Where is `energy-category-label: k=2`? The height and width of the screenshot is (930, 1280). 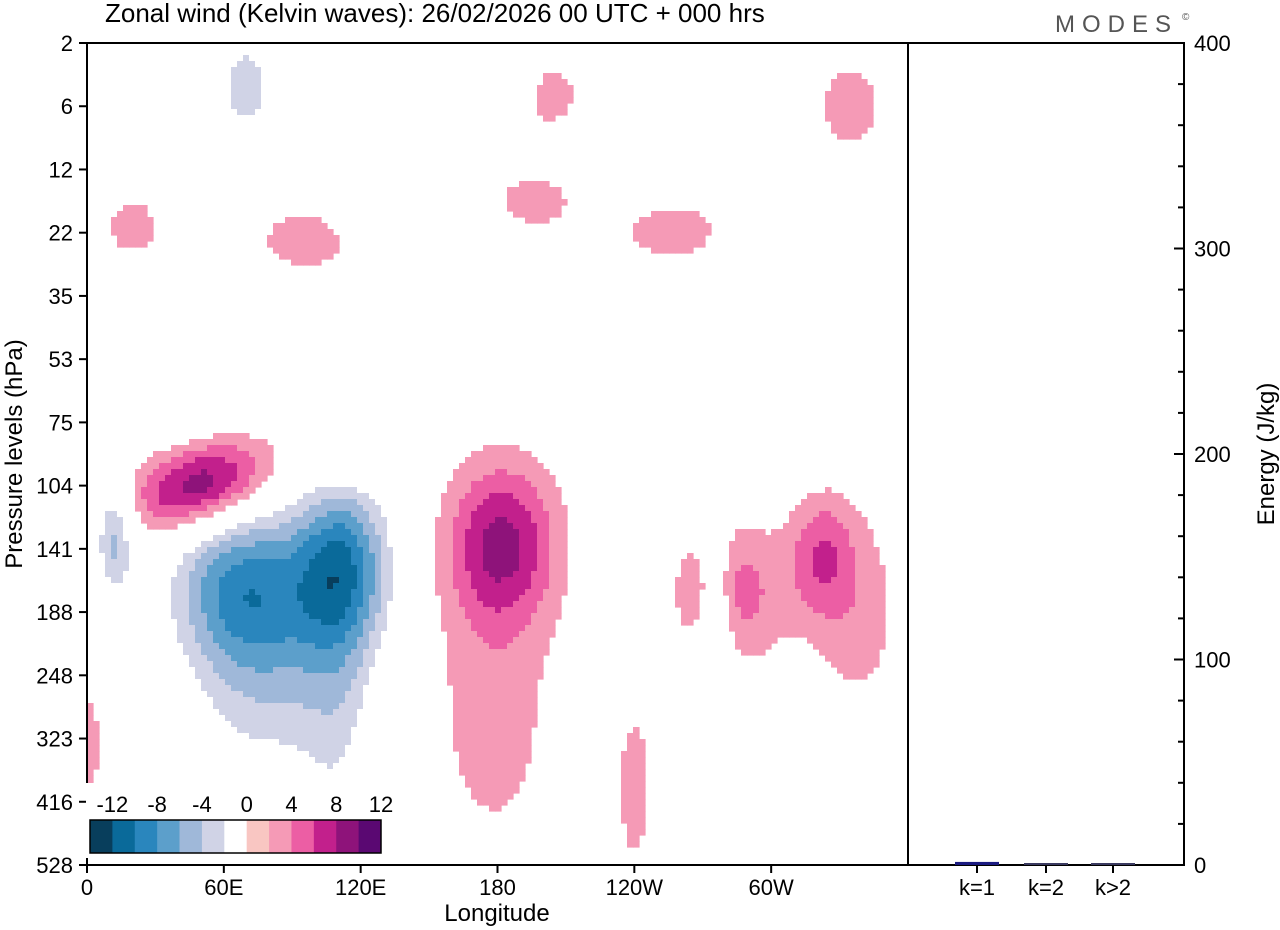
energy-category-label: k=2 is located at coordinates (1046, 887).